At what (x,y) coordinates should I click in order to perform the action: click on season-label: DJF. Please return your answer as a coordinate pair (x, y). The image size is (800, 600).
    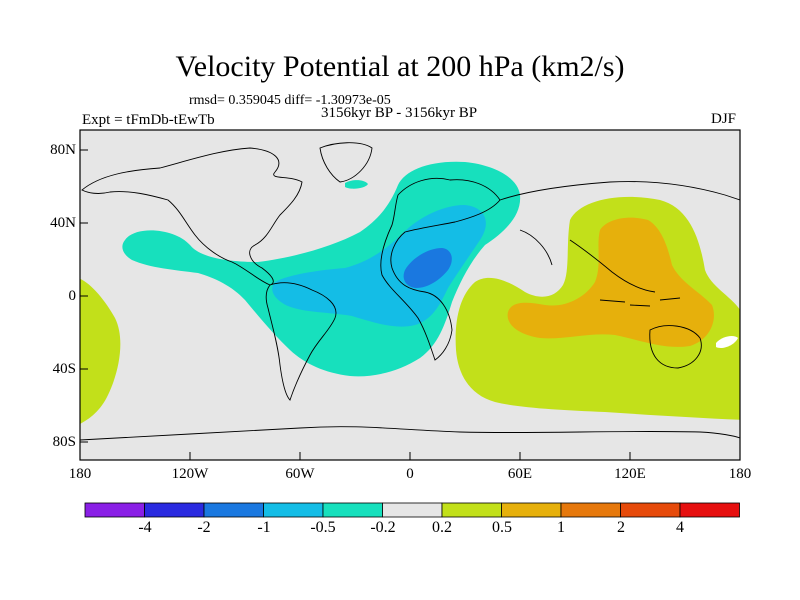
    Looking at the image, I should click on (724, 119).